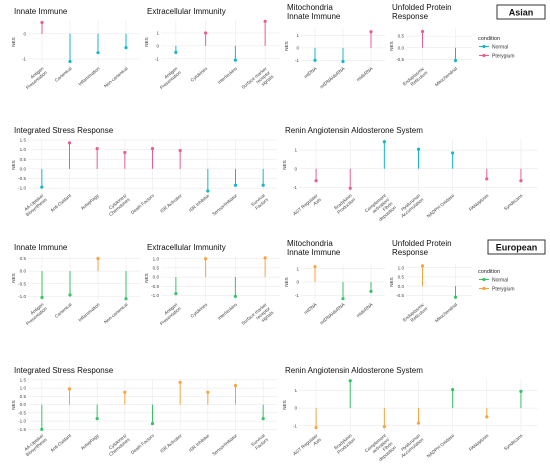  I want to click on x-tick-label: Canonical, so click(63, 74).